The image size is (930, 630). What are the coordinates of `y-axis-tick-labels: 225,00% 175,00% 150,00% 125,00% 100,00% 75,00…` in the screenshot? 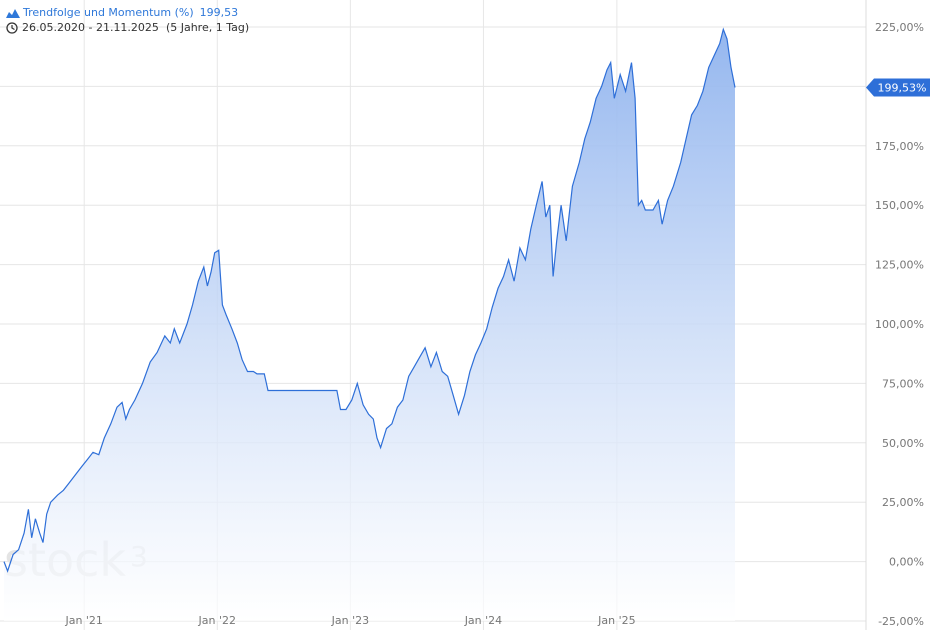 It's located at (899, 324).